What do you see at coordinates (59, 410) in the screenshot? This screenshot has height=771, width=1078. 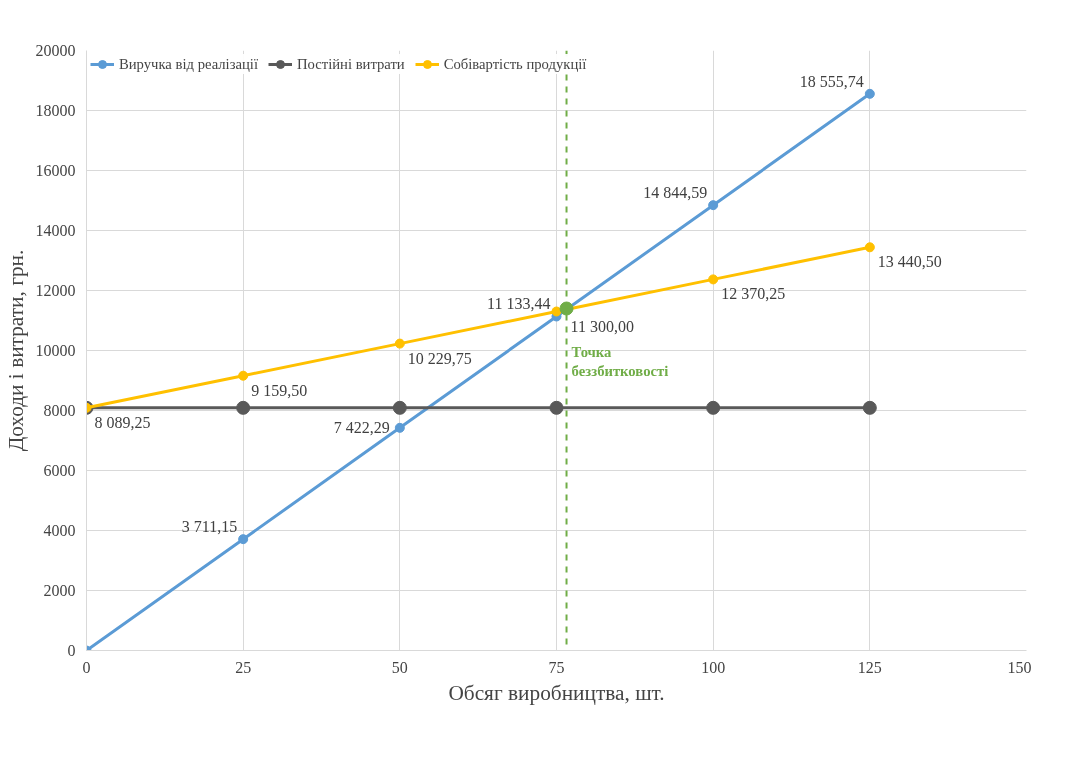 I see `y-tick-label: 8000` at bounding box center [59, 410].